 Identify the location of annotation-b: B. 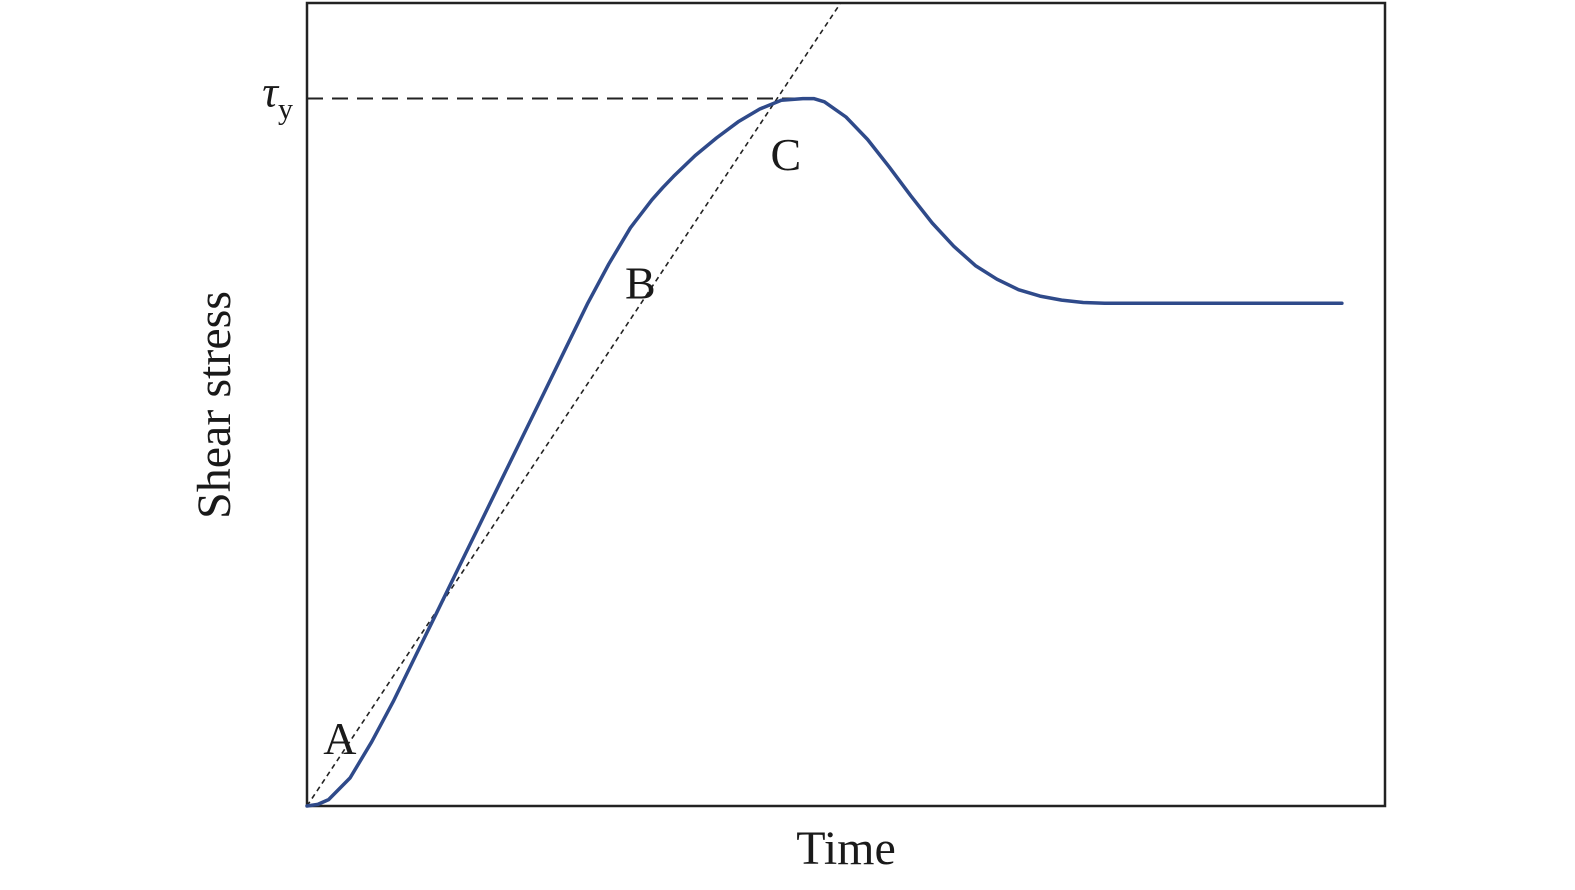
(640, 283).